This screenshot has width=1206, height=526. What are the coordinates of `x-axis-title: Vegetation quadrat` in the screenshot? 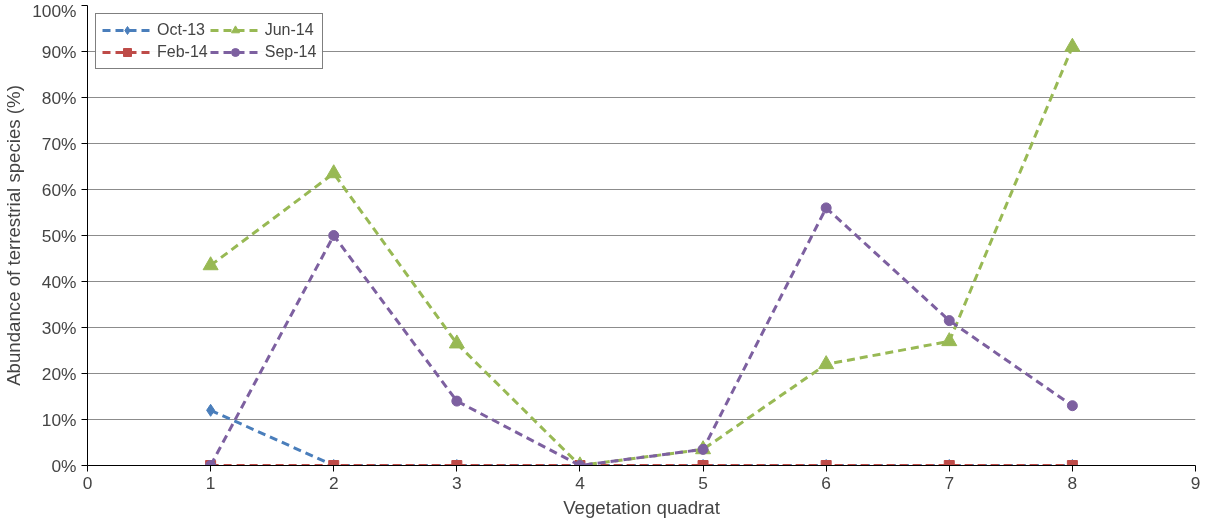 It's located at (642, 507).